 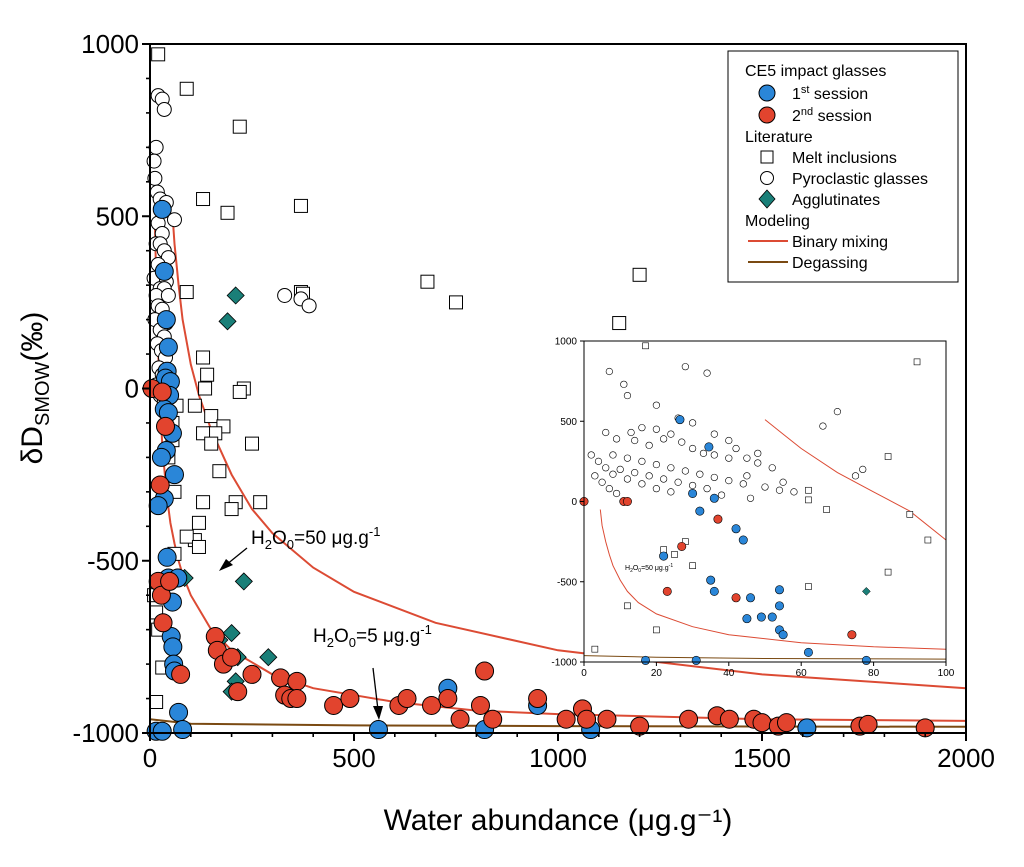 What do you see at coordinates (558, 820) in the screenshot?
I see `main-x-axis-title: Water abundance (μg.g⁻¹)` at bounding box center [558, 820].